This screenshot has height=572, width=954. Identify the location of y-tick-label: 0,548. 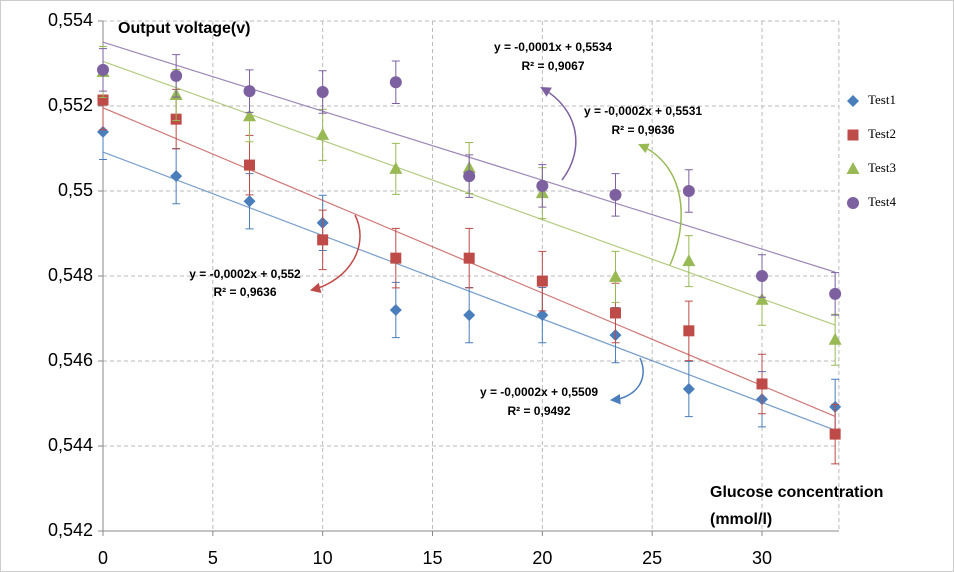
(70, 275).